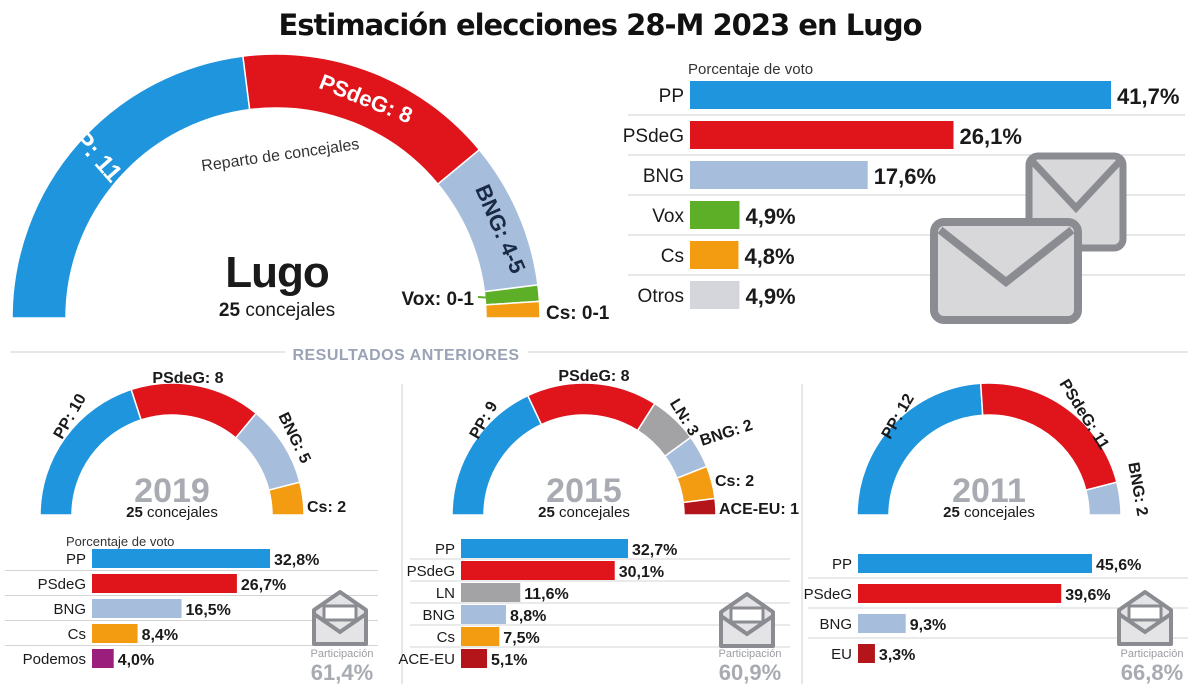 The image size is (1200, 690). What do you see at coordinates (172, 491) in the screenshot?
I see `year-label: 2019` at bounding box center [172, 491].